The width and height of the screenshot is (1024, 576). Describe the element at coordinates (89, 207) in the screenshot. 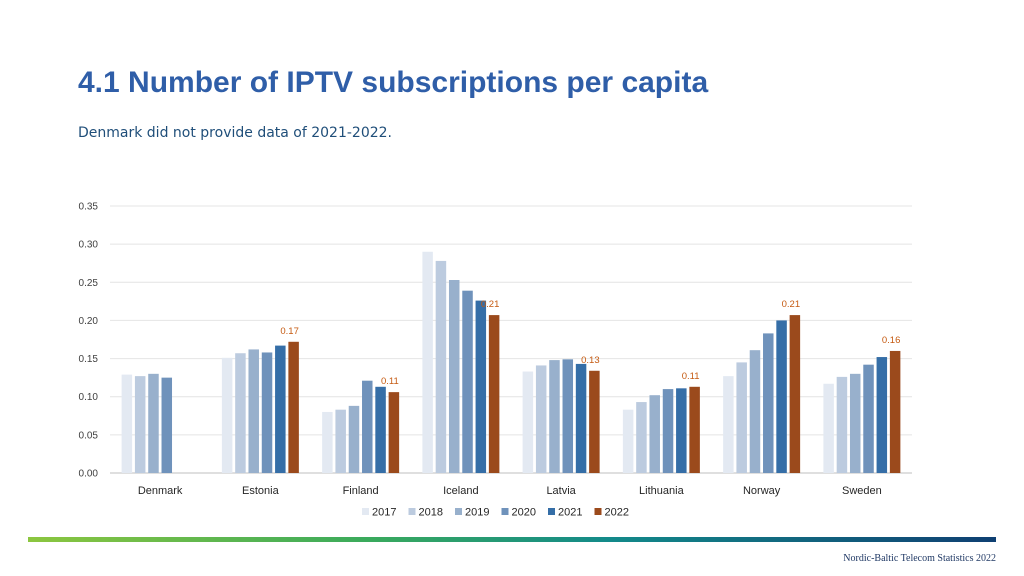

I see `y-tick-label: 0.35` at that location.